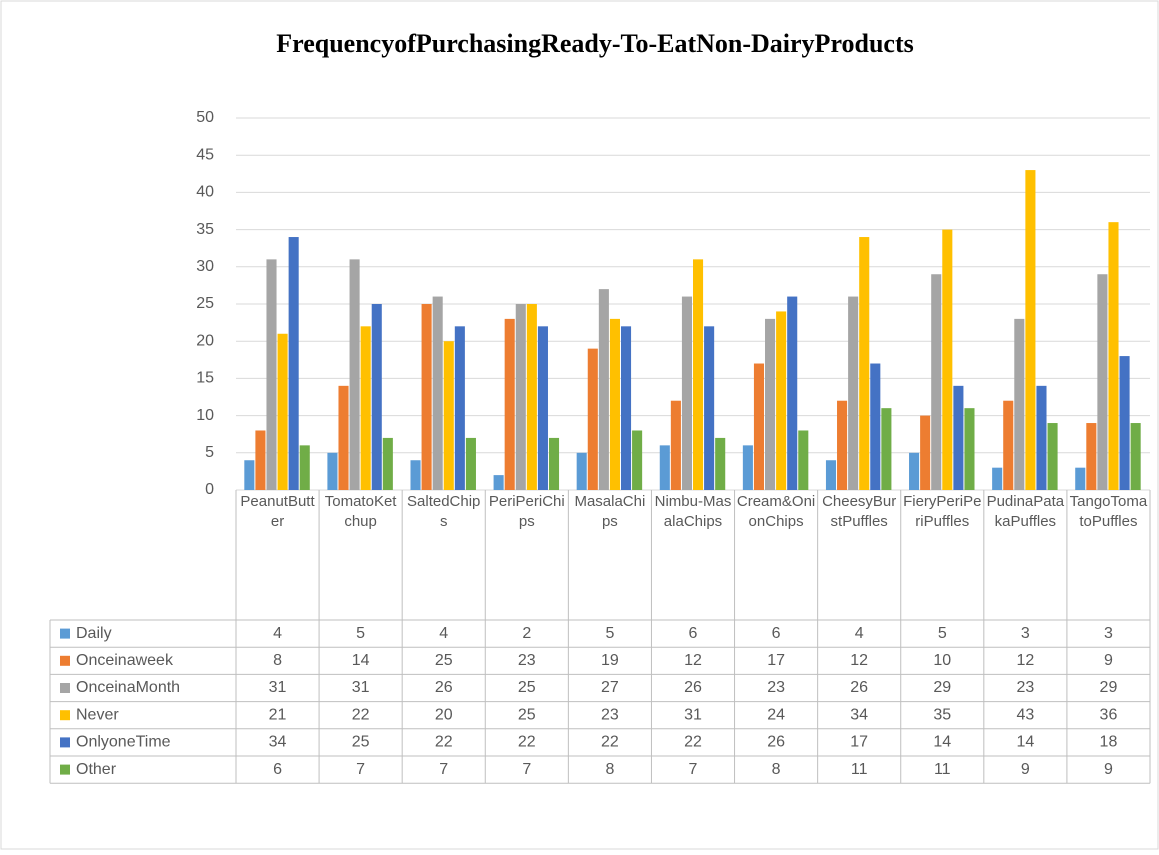  Describe the element at coordinates (205, 154) in the screenshot. I see `y-tick-label: 45` at that location.